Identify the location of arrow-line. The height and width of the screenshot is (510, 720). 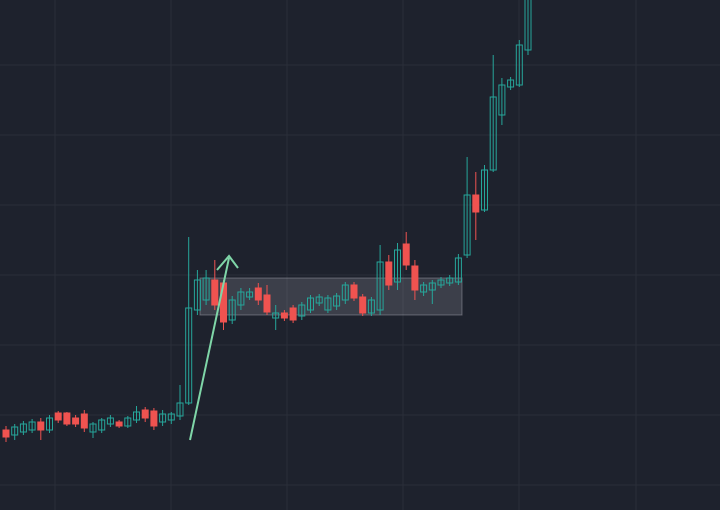
(209, 349).